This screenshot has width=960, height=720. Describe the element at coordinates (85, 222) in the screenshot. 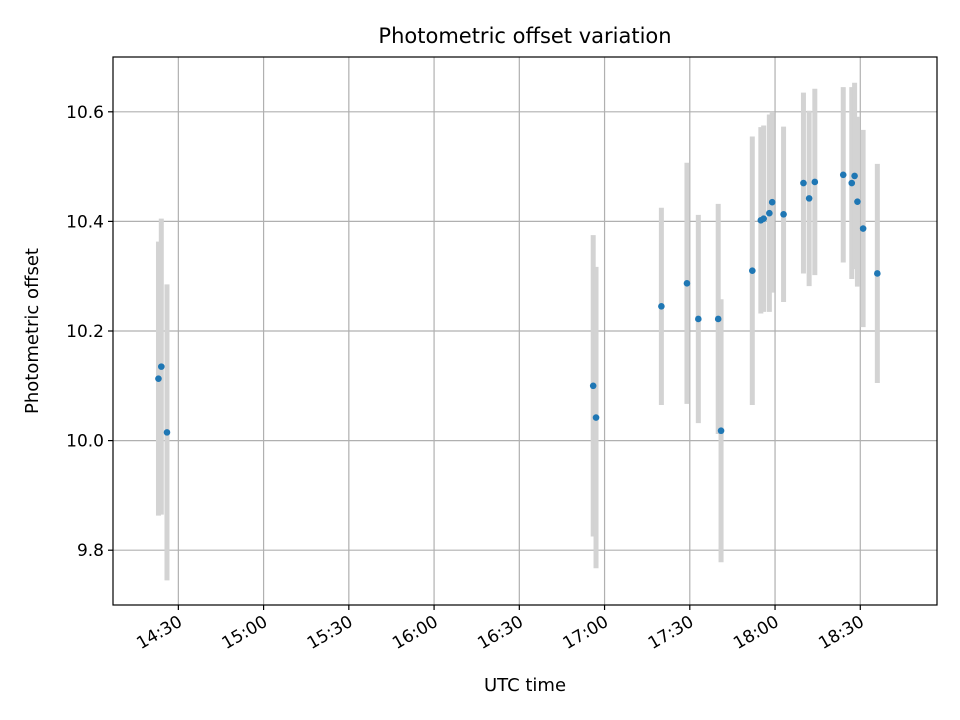

I see `y-tick-label: 10.4` at that location.